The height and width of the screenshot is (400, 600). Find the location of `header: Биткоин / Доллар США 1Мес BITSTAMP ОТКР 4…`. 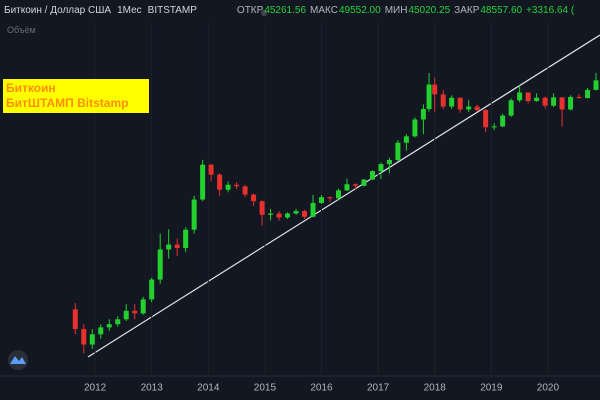

header: Биткоин / Доллар США 1Мес BITSTAMP ОТКР 4… is located at coordinates (291, 10).